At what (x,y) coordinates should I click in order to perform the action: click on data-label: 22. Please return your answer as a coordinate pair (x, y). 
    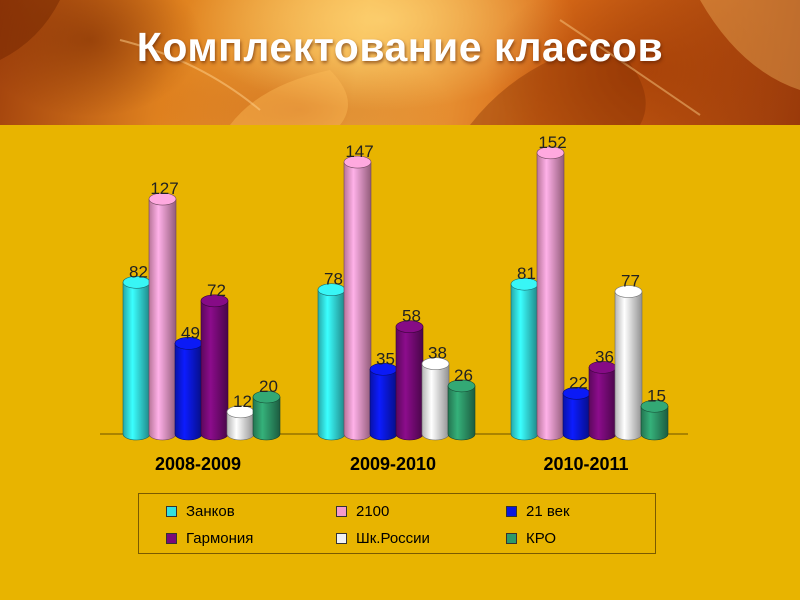
    Looking at the image, I should click on (578, 382).